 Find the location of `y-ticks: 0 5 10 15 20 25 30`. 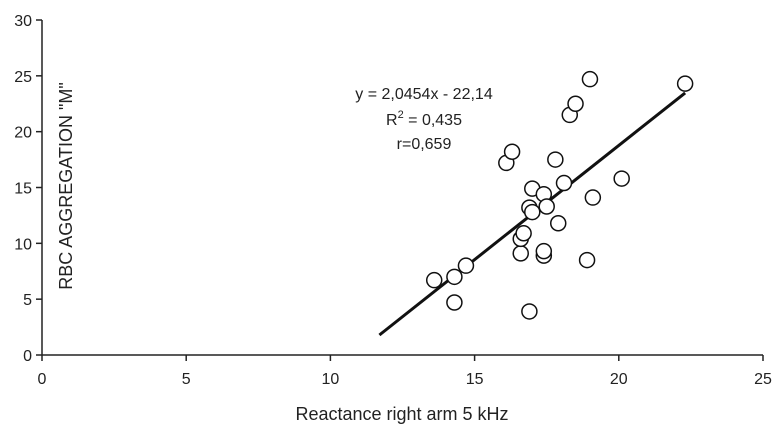

y-ticks: 0 5 10 15 20 25 30 is located at coordinates (28, 189).